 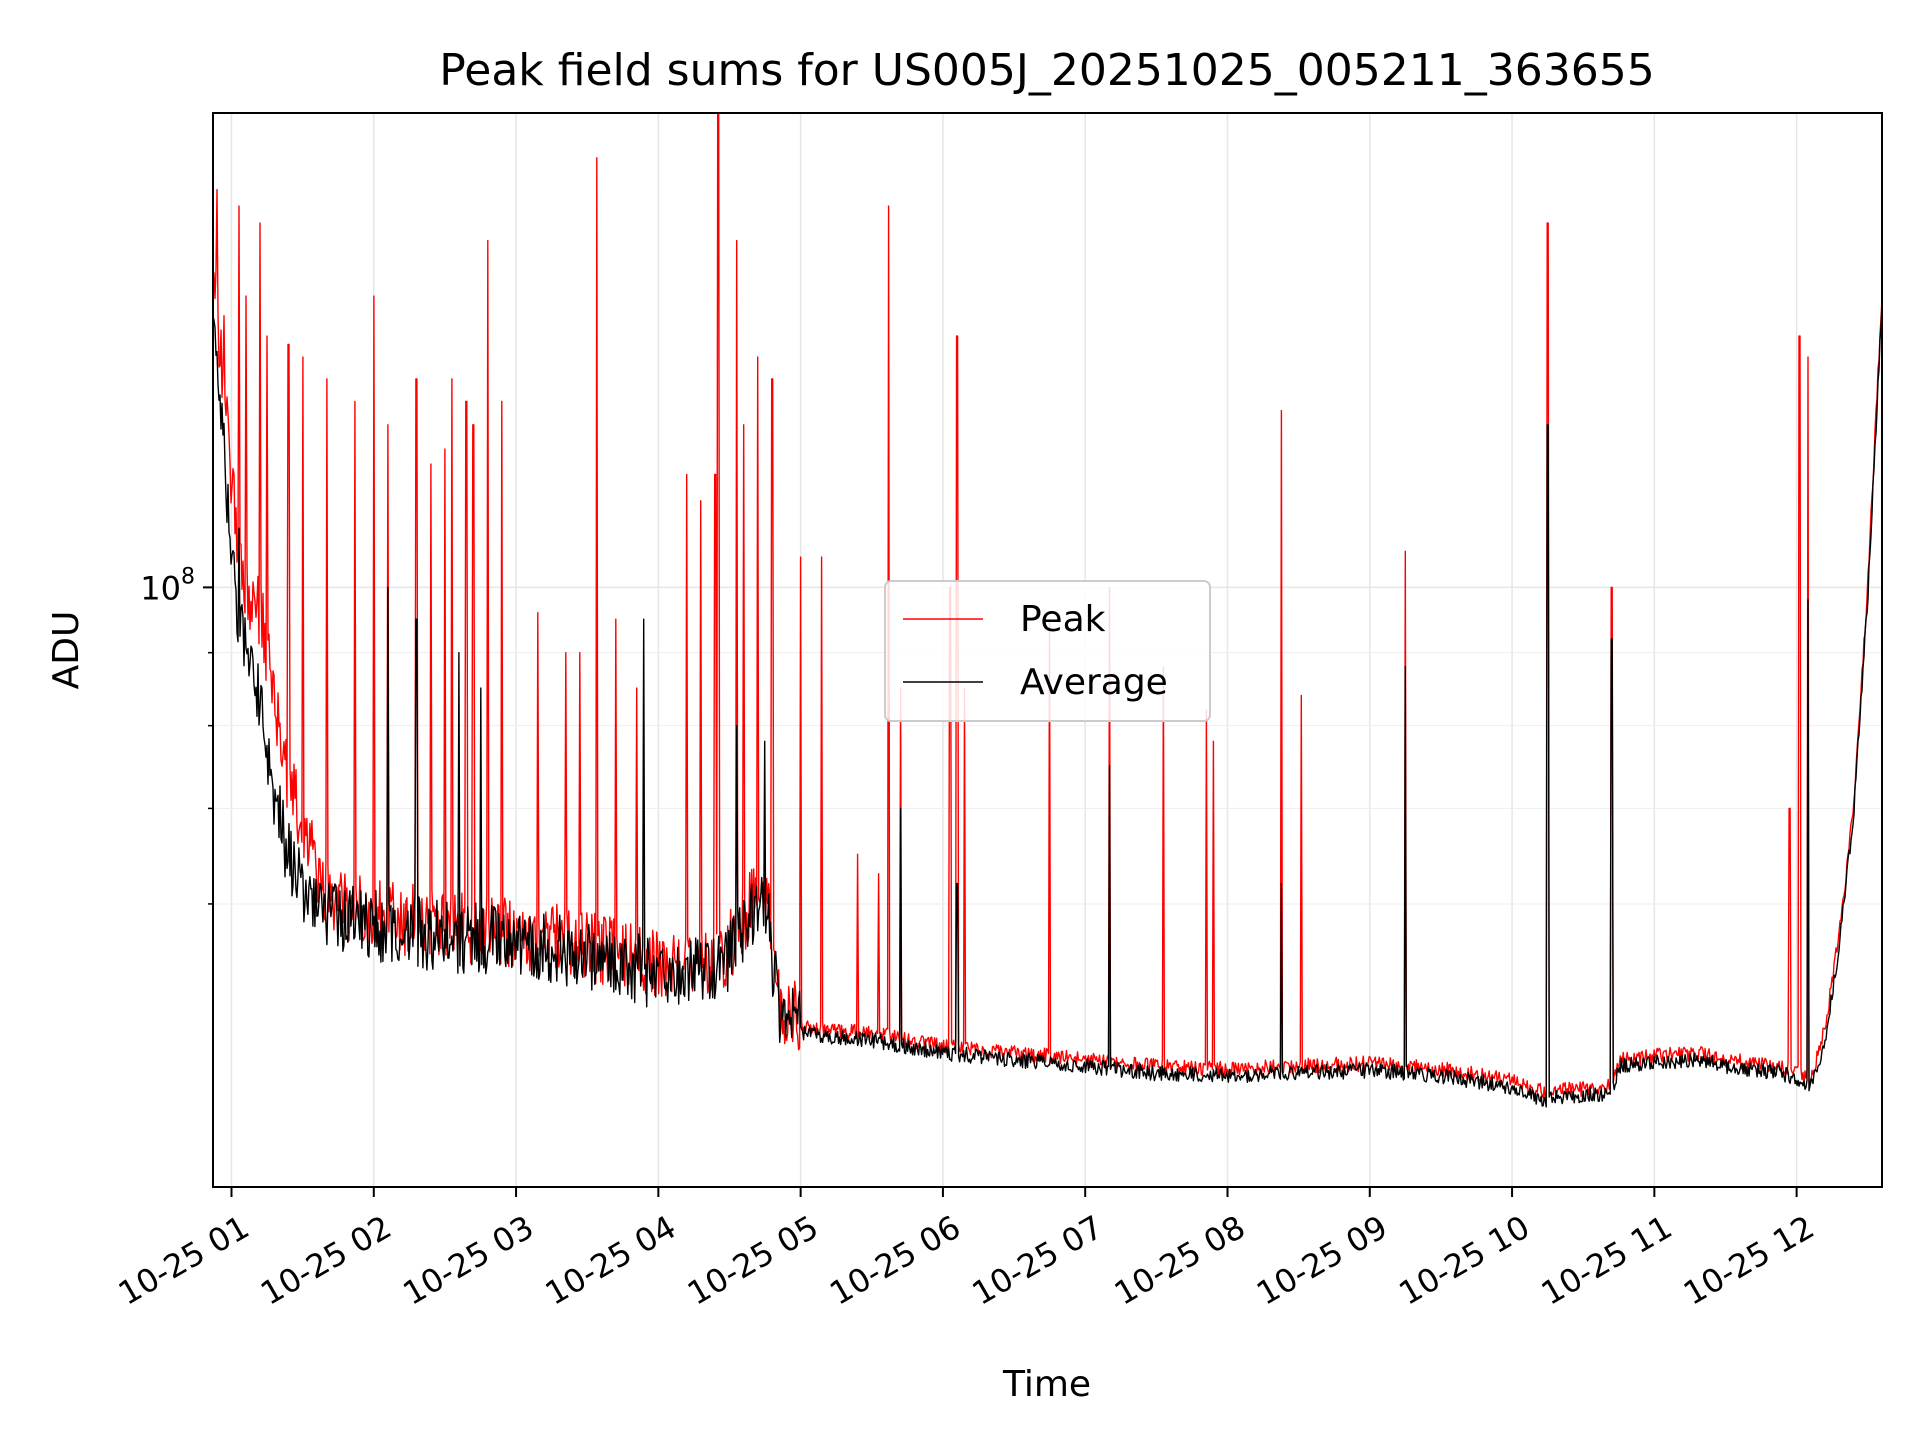 I want to click on y-axis-label: ADU, so click(x=66, y=650).